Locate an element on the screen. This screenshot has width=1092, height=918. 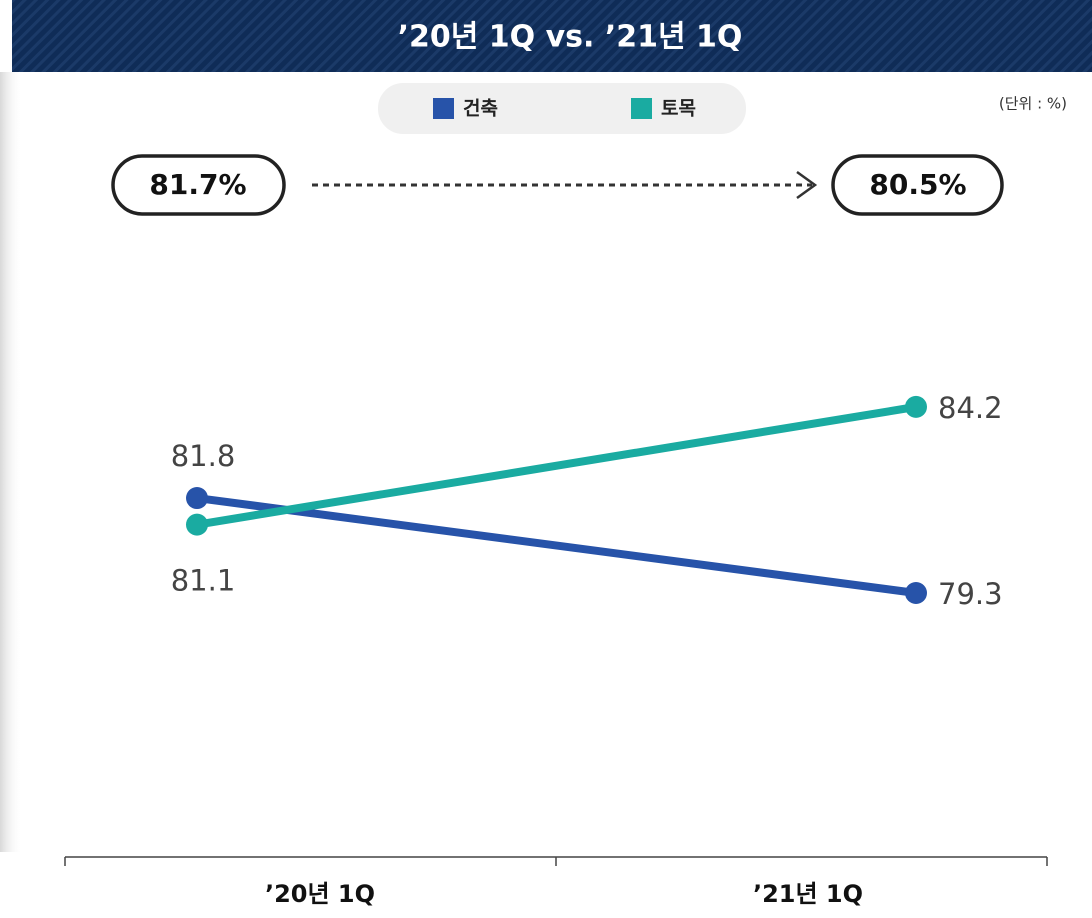
panel-shadow is located at coordinates (11, 462).